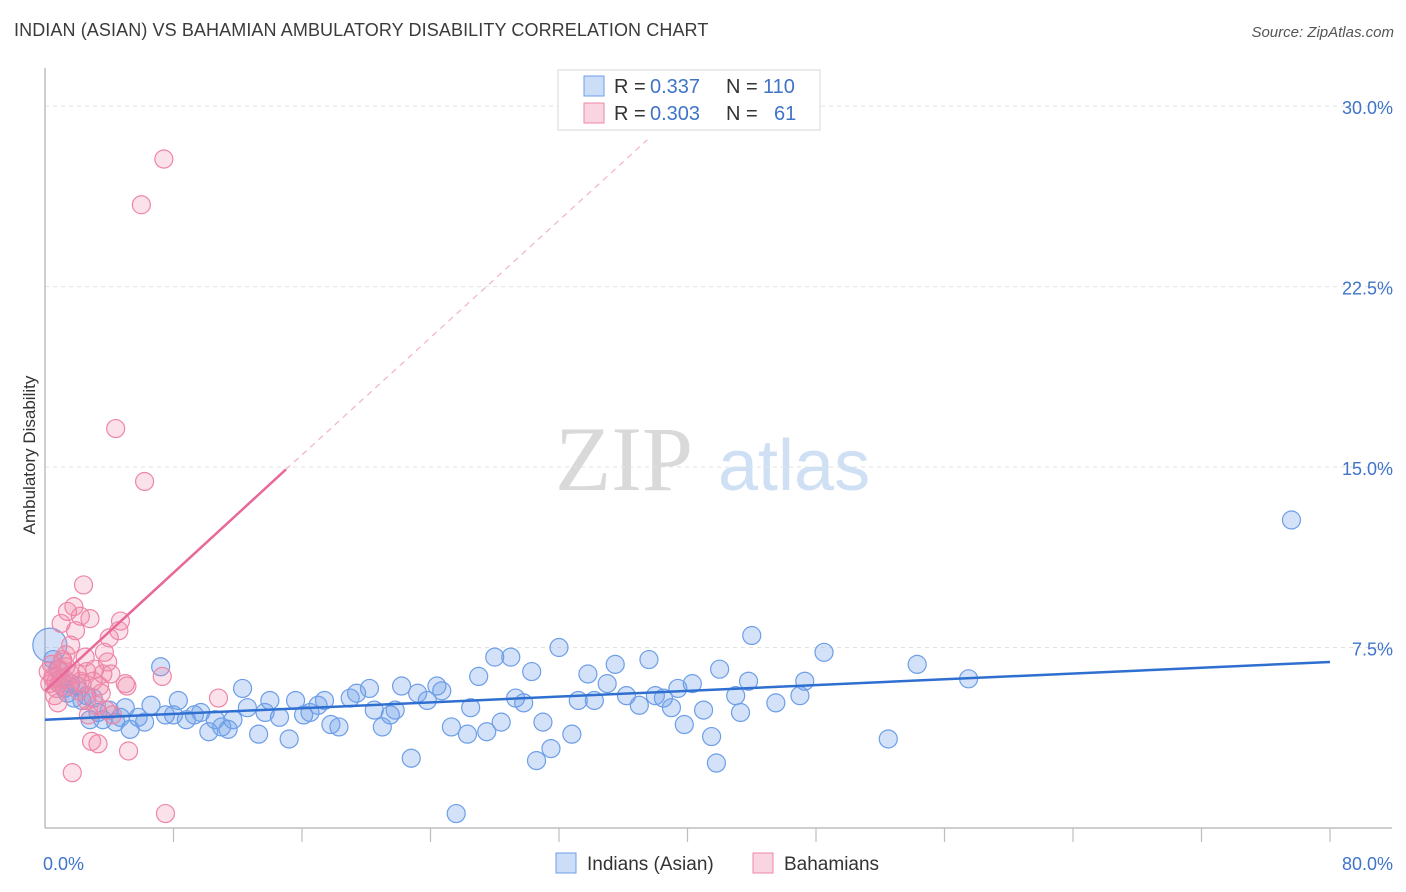 Image resolution: width=1406 pixels, height=892 pixels. Describe the element at coordinates (742, 114) in the screenshot. I see `legend-n-label-2: N =` at that location.